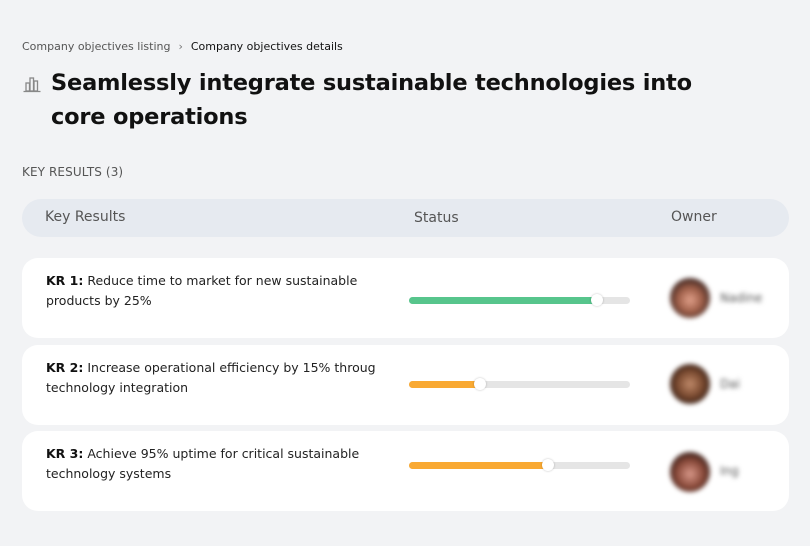 This screenshot has height=546, width=810. Describe the element at coordinates (85, 217) in the screenshot. I see `column-header-key-results: Key Results` at that location.